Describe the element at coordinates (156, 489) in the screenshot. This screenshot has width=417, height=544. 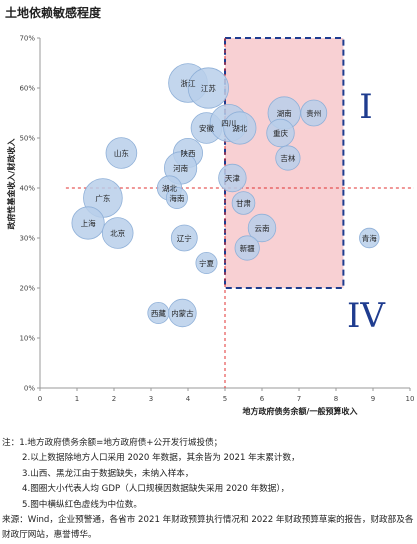
I see `note-line: 4.图圈大小代表人均 GDP（人口规模因数据缺失采用 2020 年数据），` at that location.